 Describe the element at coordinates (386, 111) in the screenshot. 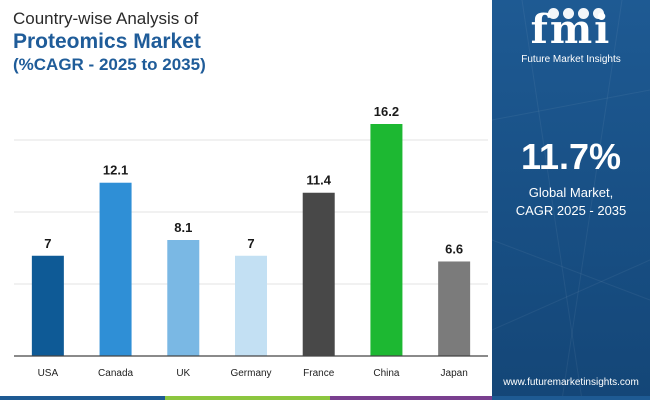

I see `value-label-china: 16.2` at that location.